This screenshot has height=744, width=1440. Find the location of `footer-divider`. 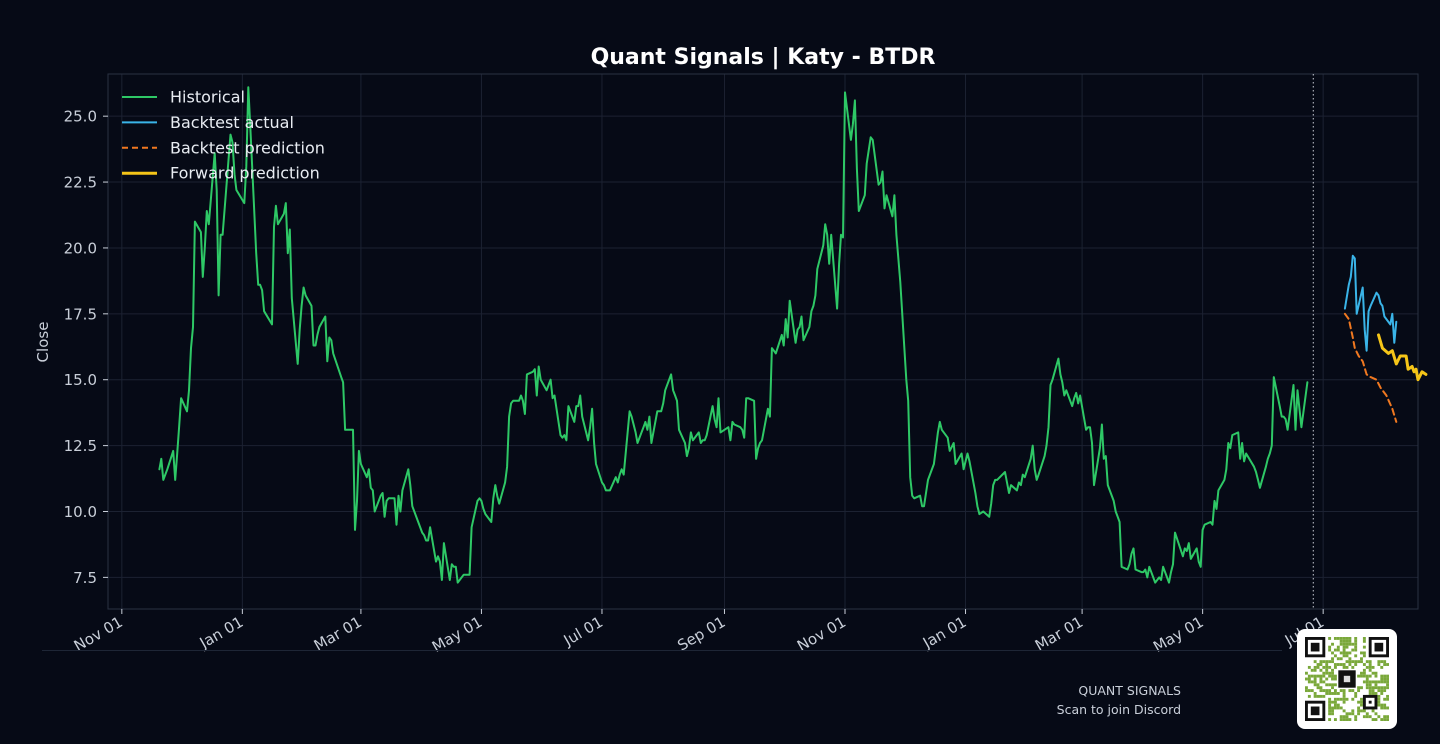

footer-divider is located at coordinates (662, 650).